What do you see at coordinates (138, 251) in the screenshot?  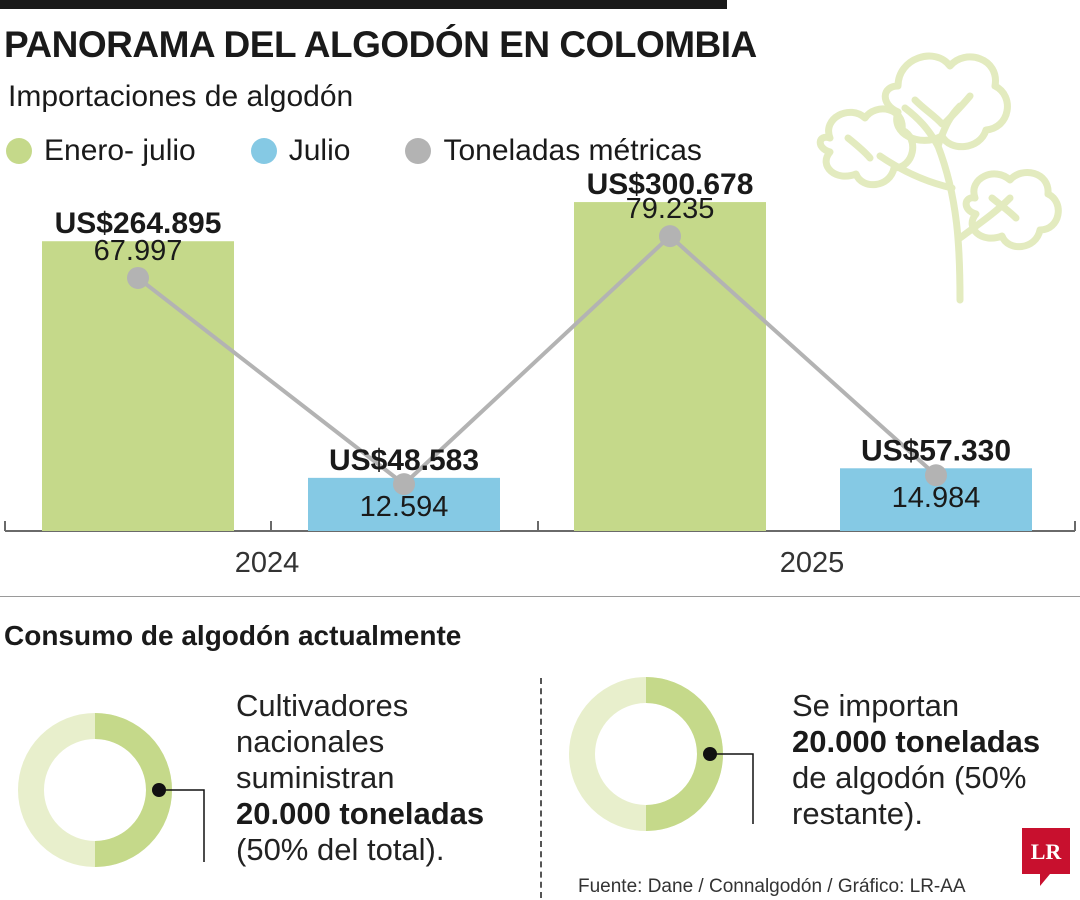 I see `point-value-label: 67.997` at bounding box center [138, 251].